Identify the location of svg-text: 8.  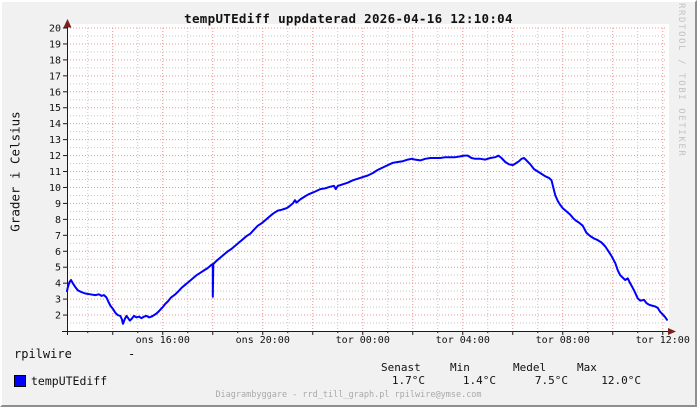
(58, 220).